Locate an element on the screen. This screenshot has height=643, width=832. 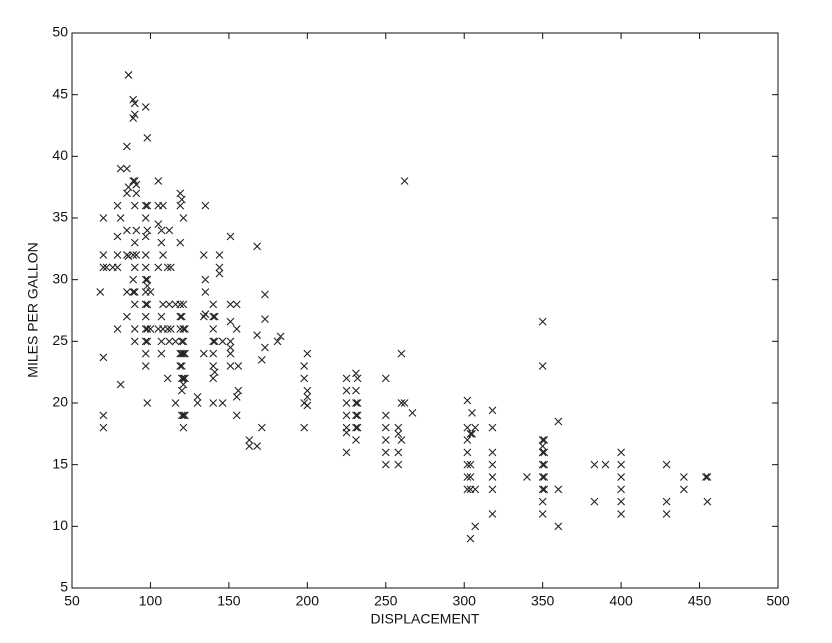
x-tick-label: 400 is located at coordinates (621, 601).